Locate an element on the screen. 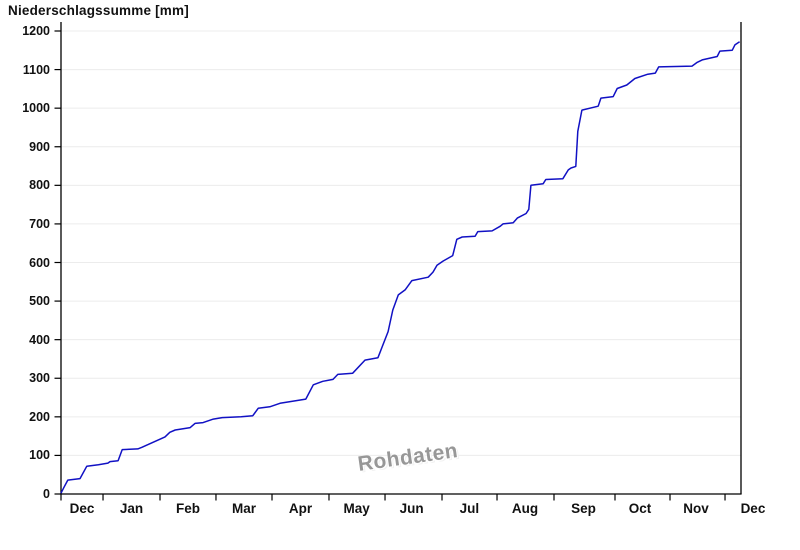 The width and height of the screenshot is (800, 550). x-tick-label-apr: Apr is located at coordinates (300, 508).